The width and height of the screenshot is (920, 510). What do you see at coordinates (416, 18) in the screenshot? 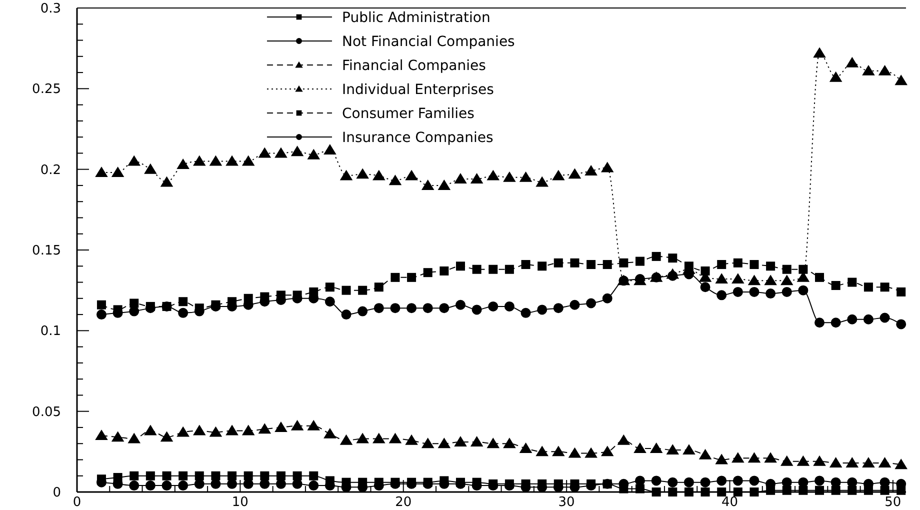
I see `legend-label: Public Administration` at bounding box center [416, 18].